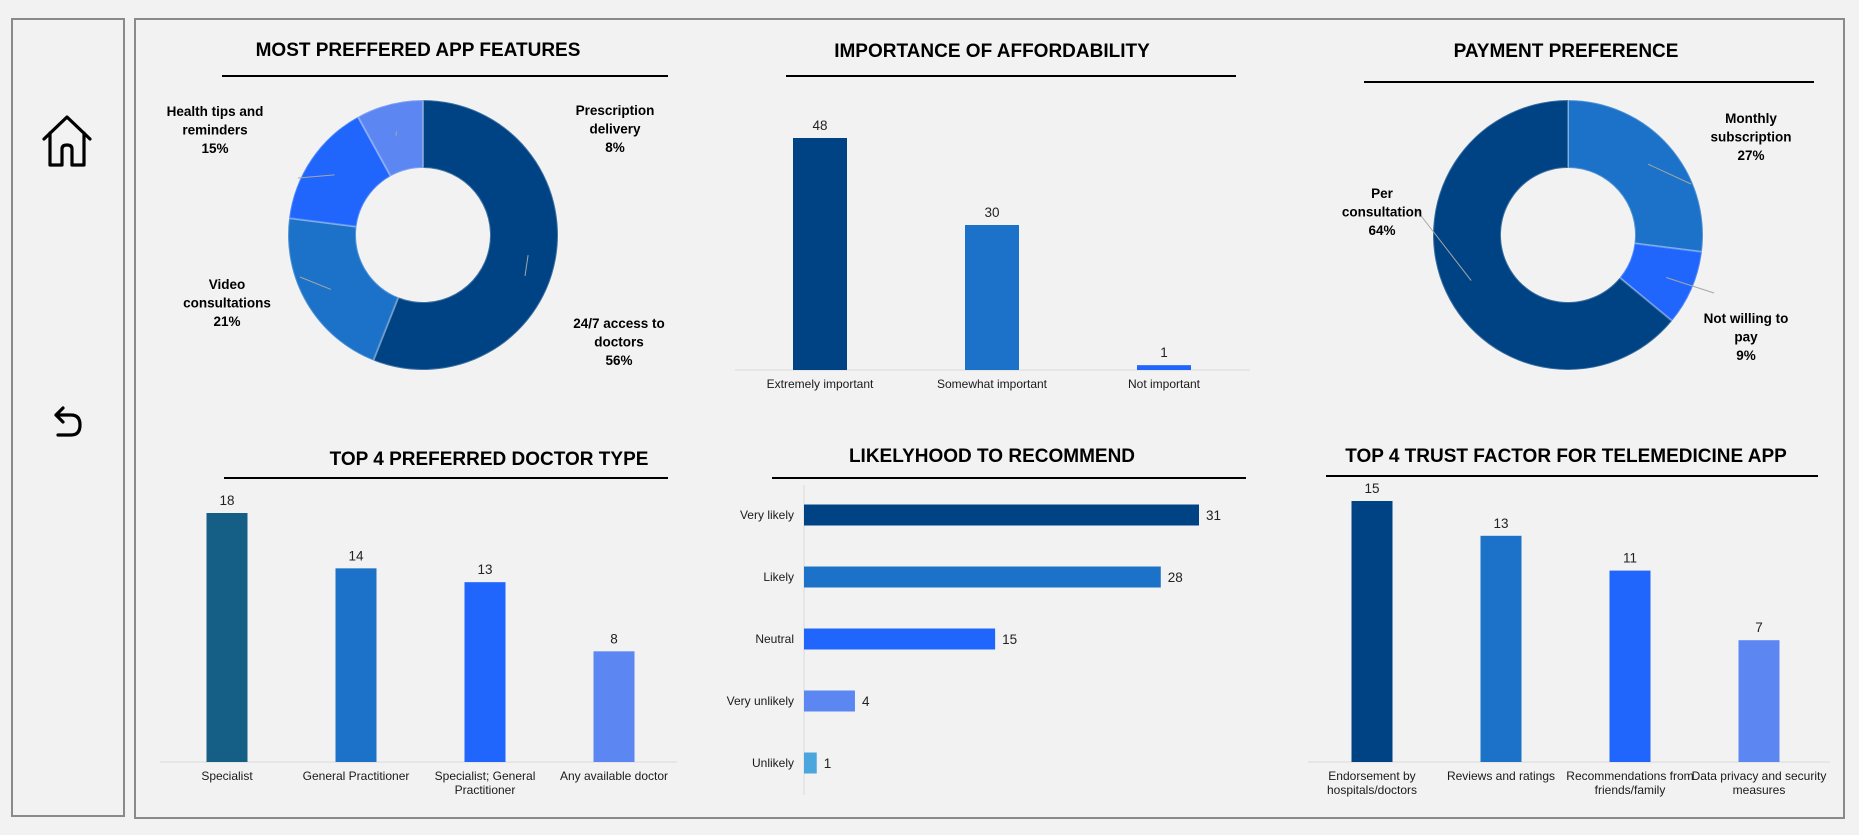 The image size is (1859, 835). I want to click on slice-label-1: consultations, so click(227, 303).